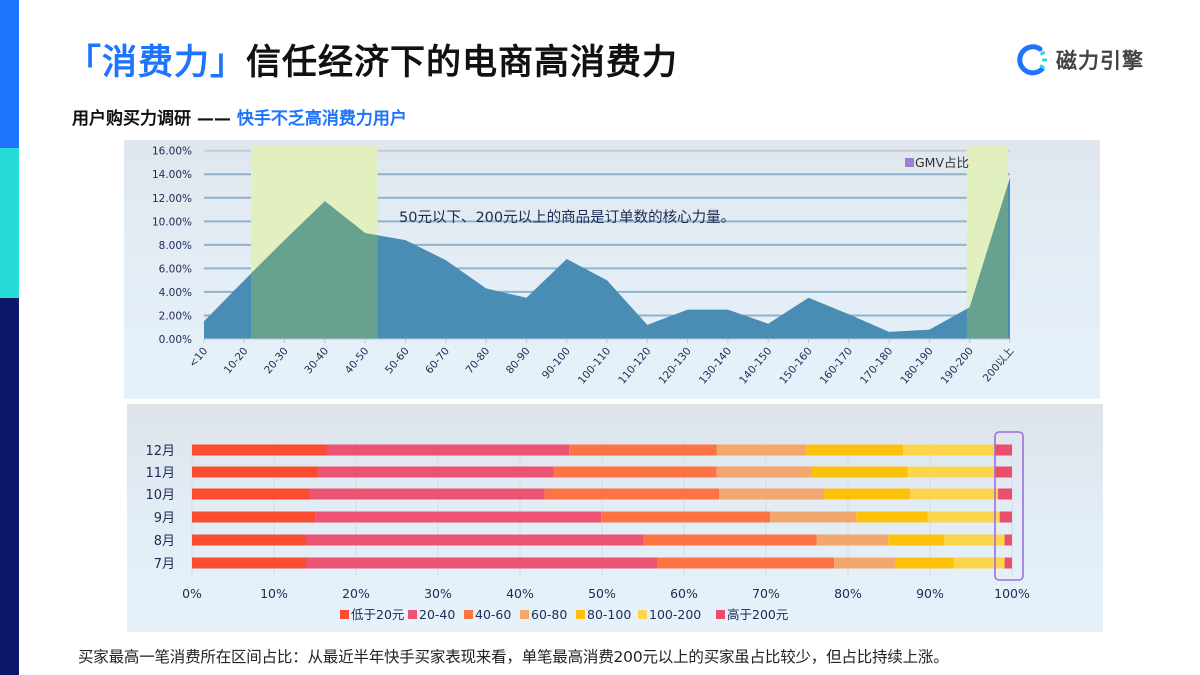 The width and height of the screenshot is (1200, 675). I want to click on side-accent-bar-navy, so click(9, 486).